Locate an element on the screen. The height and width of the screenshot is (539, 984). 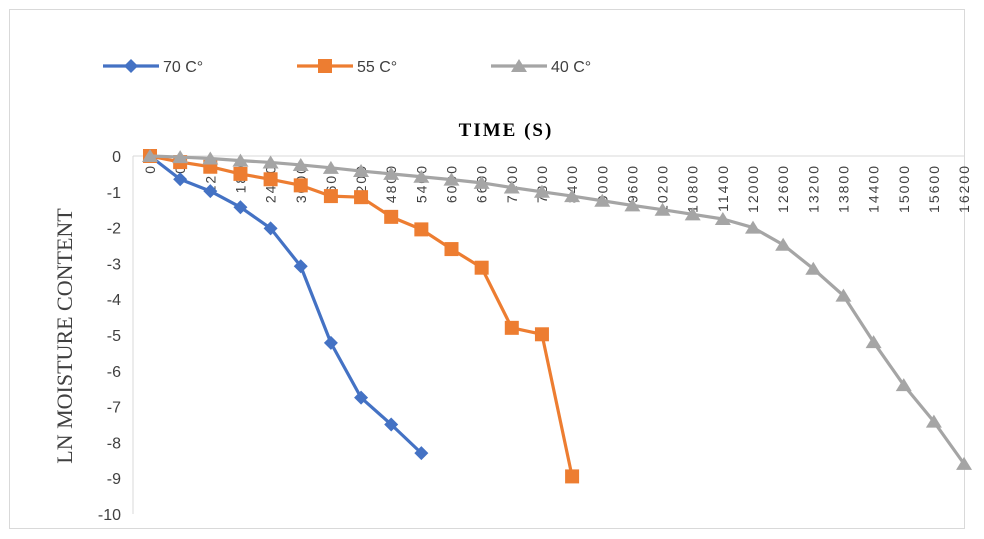
y-tick-label: -8 is located at coordinates (114, 443).